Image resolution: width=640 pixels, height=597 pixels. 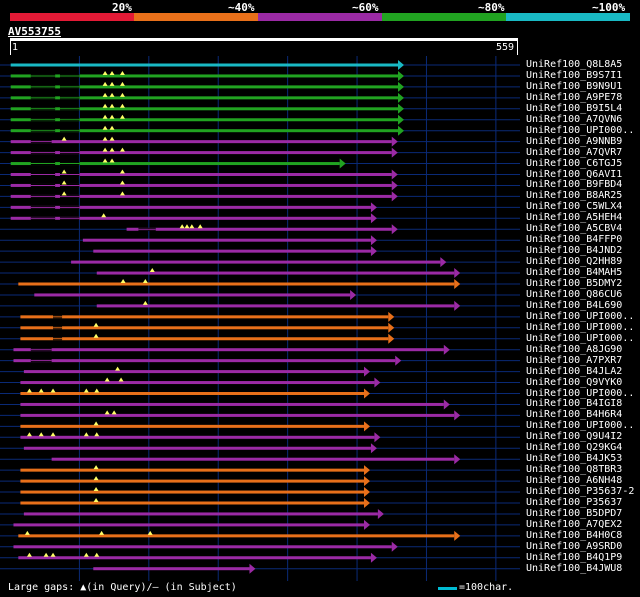 I want to click on hit-label: UniRef100_B9I5L4, so click(x=574, y=108).